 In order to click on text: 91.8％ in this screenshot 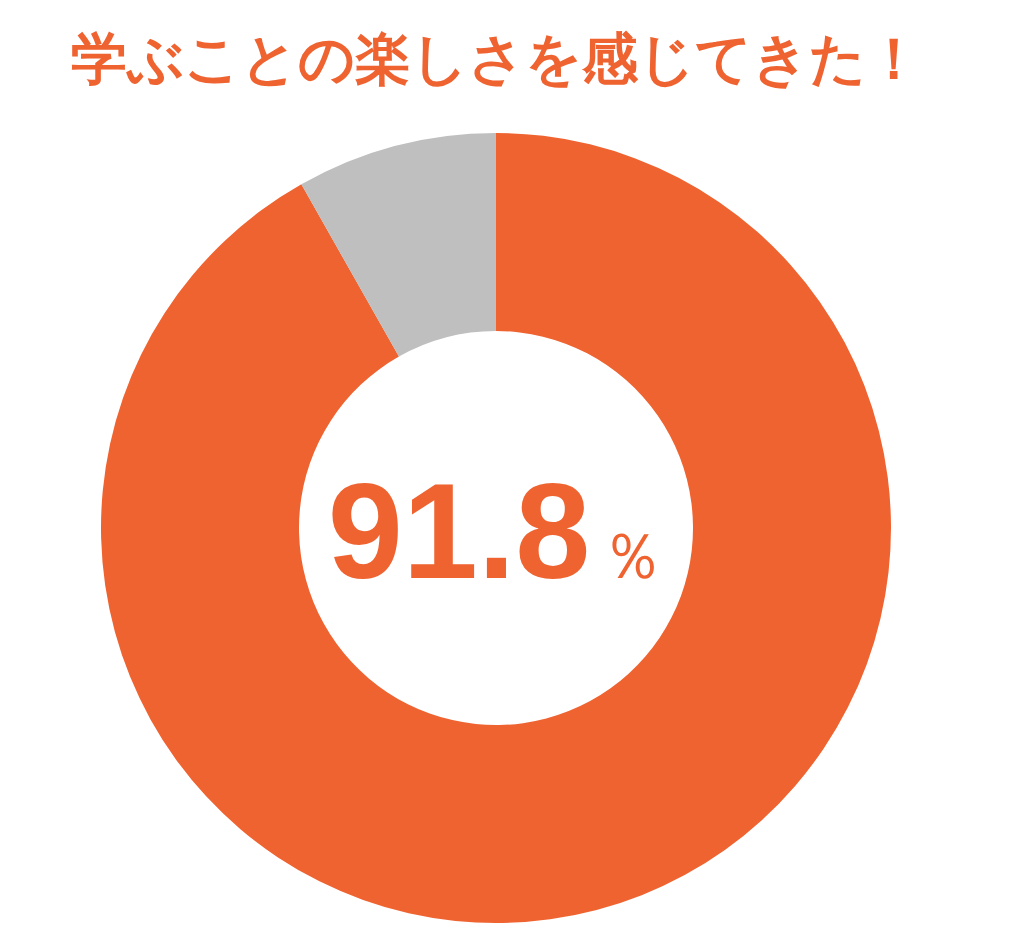, I will do `click(496, 531)`.